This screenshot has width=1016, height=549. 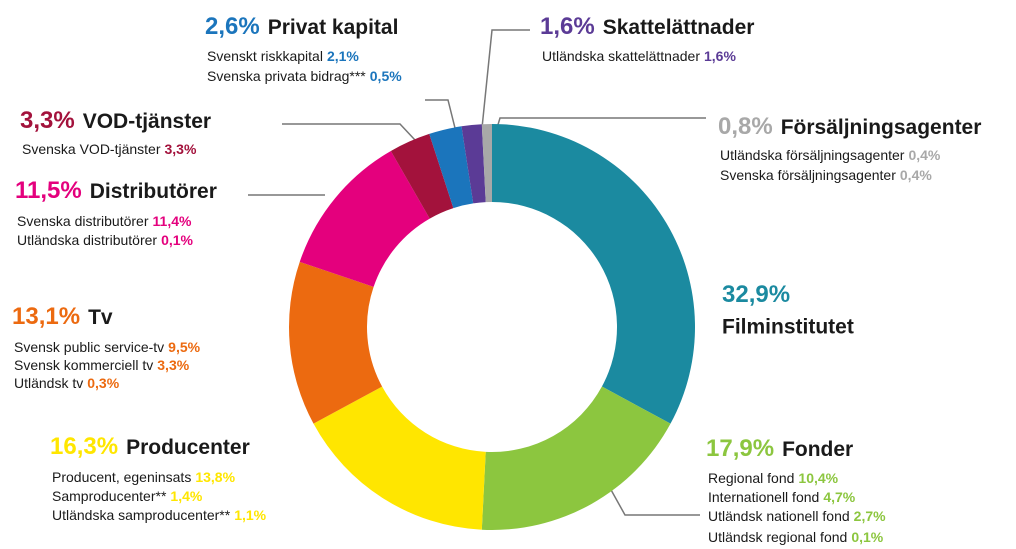 I want to click on breakdown-item: Internationell fond 4,7%, so click(x=782, y=497).